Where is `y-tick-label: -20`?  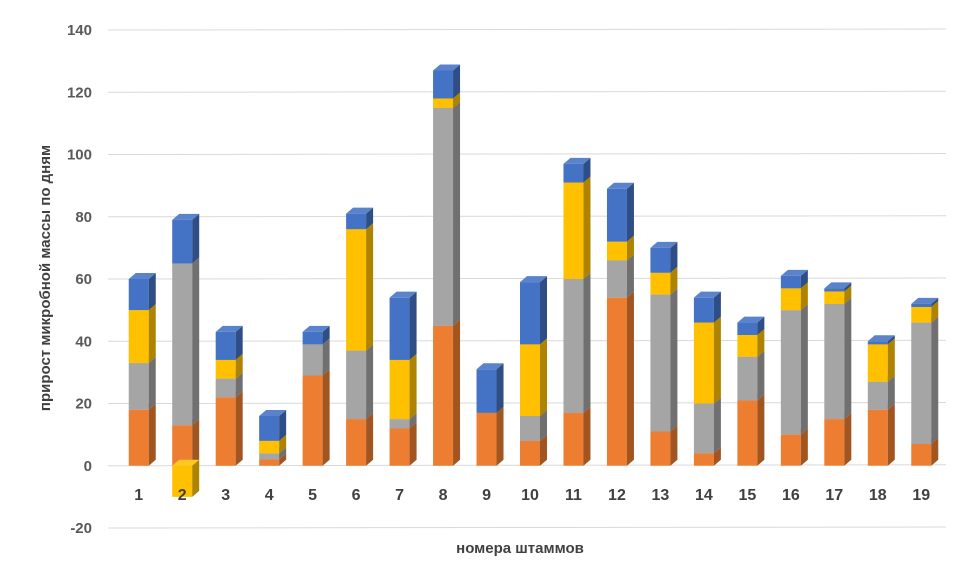 y-tick-label: -20 is located at coordinates (81, 528).